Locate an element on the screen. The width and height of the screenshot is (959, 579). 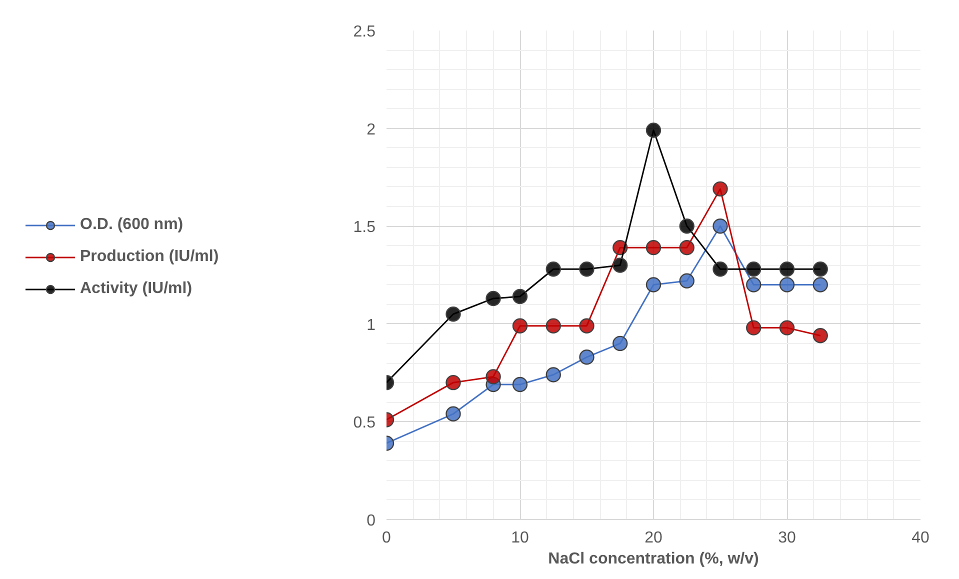
legend-label: Production (IU/ml) is located at coordinates (149, 257).